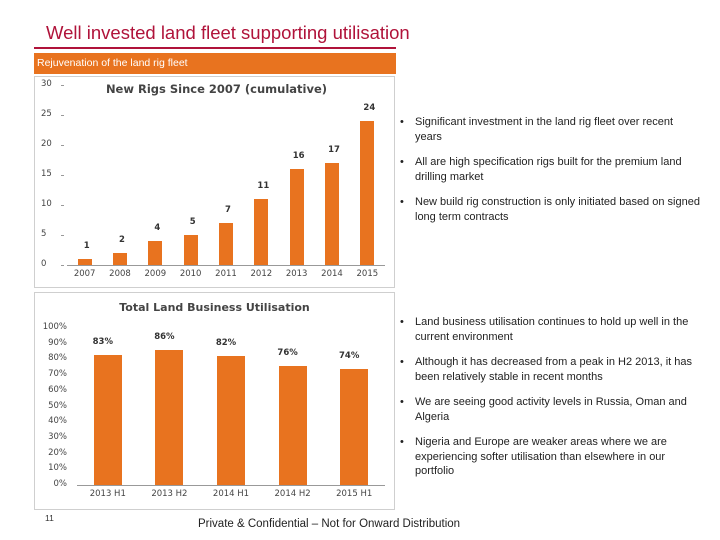 The width and height of the screenshot is (720, 540). Describe the element at coordinates (57, 374) in the screenshot. I see `y-tick-label: 70%` at that location.